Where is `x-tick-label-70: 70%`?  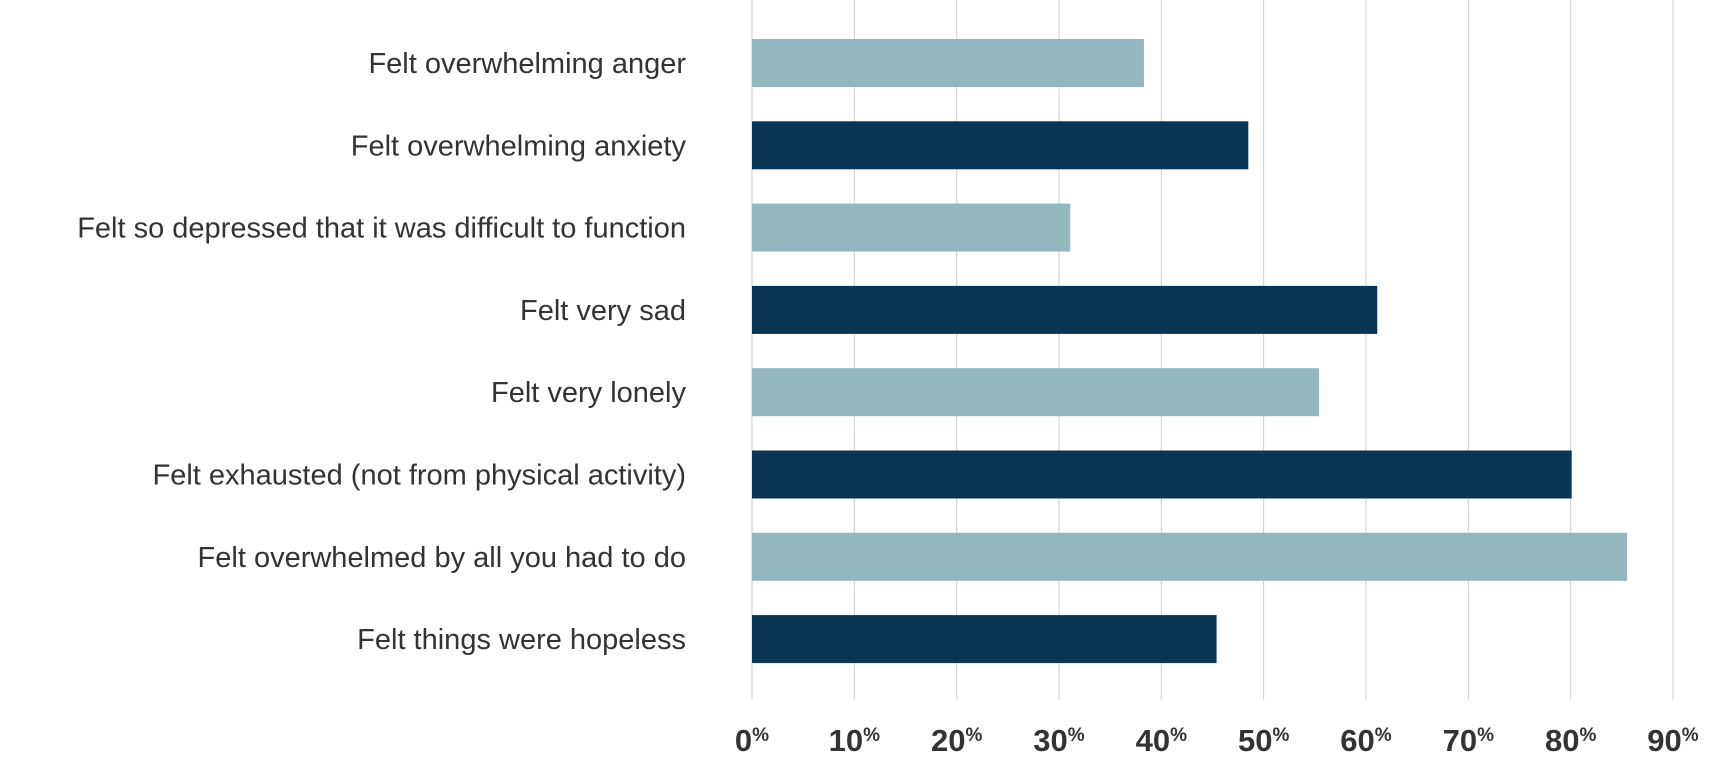 x-tick-label-70: 70% is located at coordinates (1468, 738).